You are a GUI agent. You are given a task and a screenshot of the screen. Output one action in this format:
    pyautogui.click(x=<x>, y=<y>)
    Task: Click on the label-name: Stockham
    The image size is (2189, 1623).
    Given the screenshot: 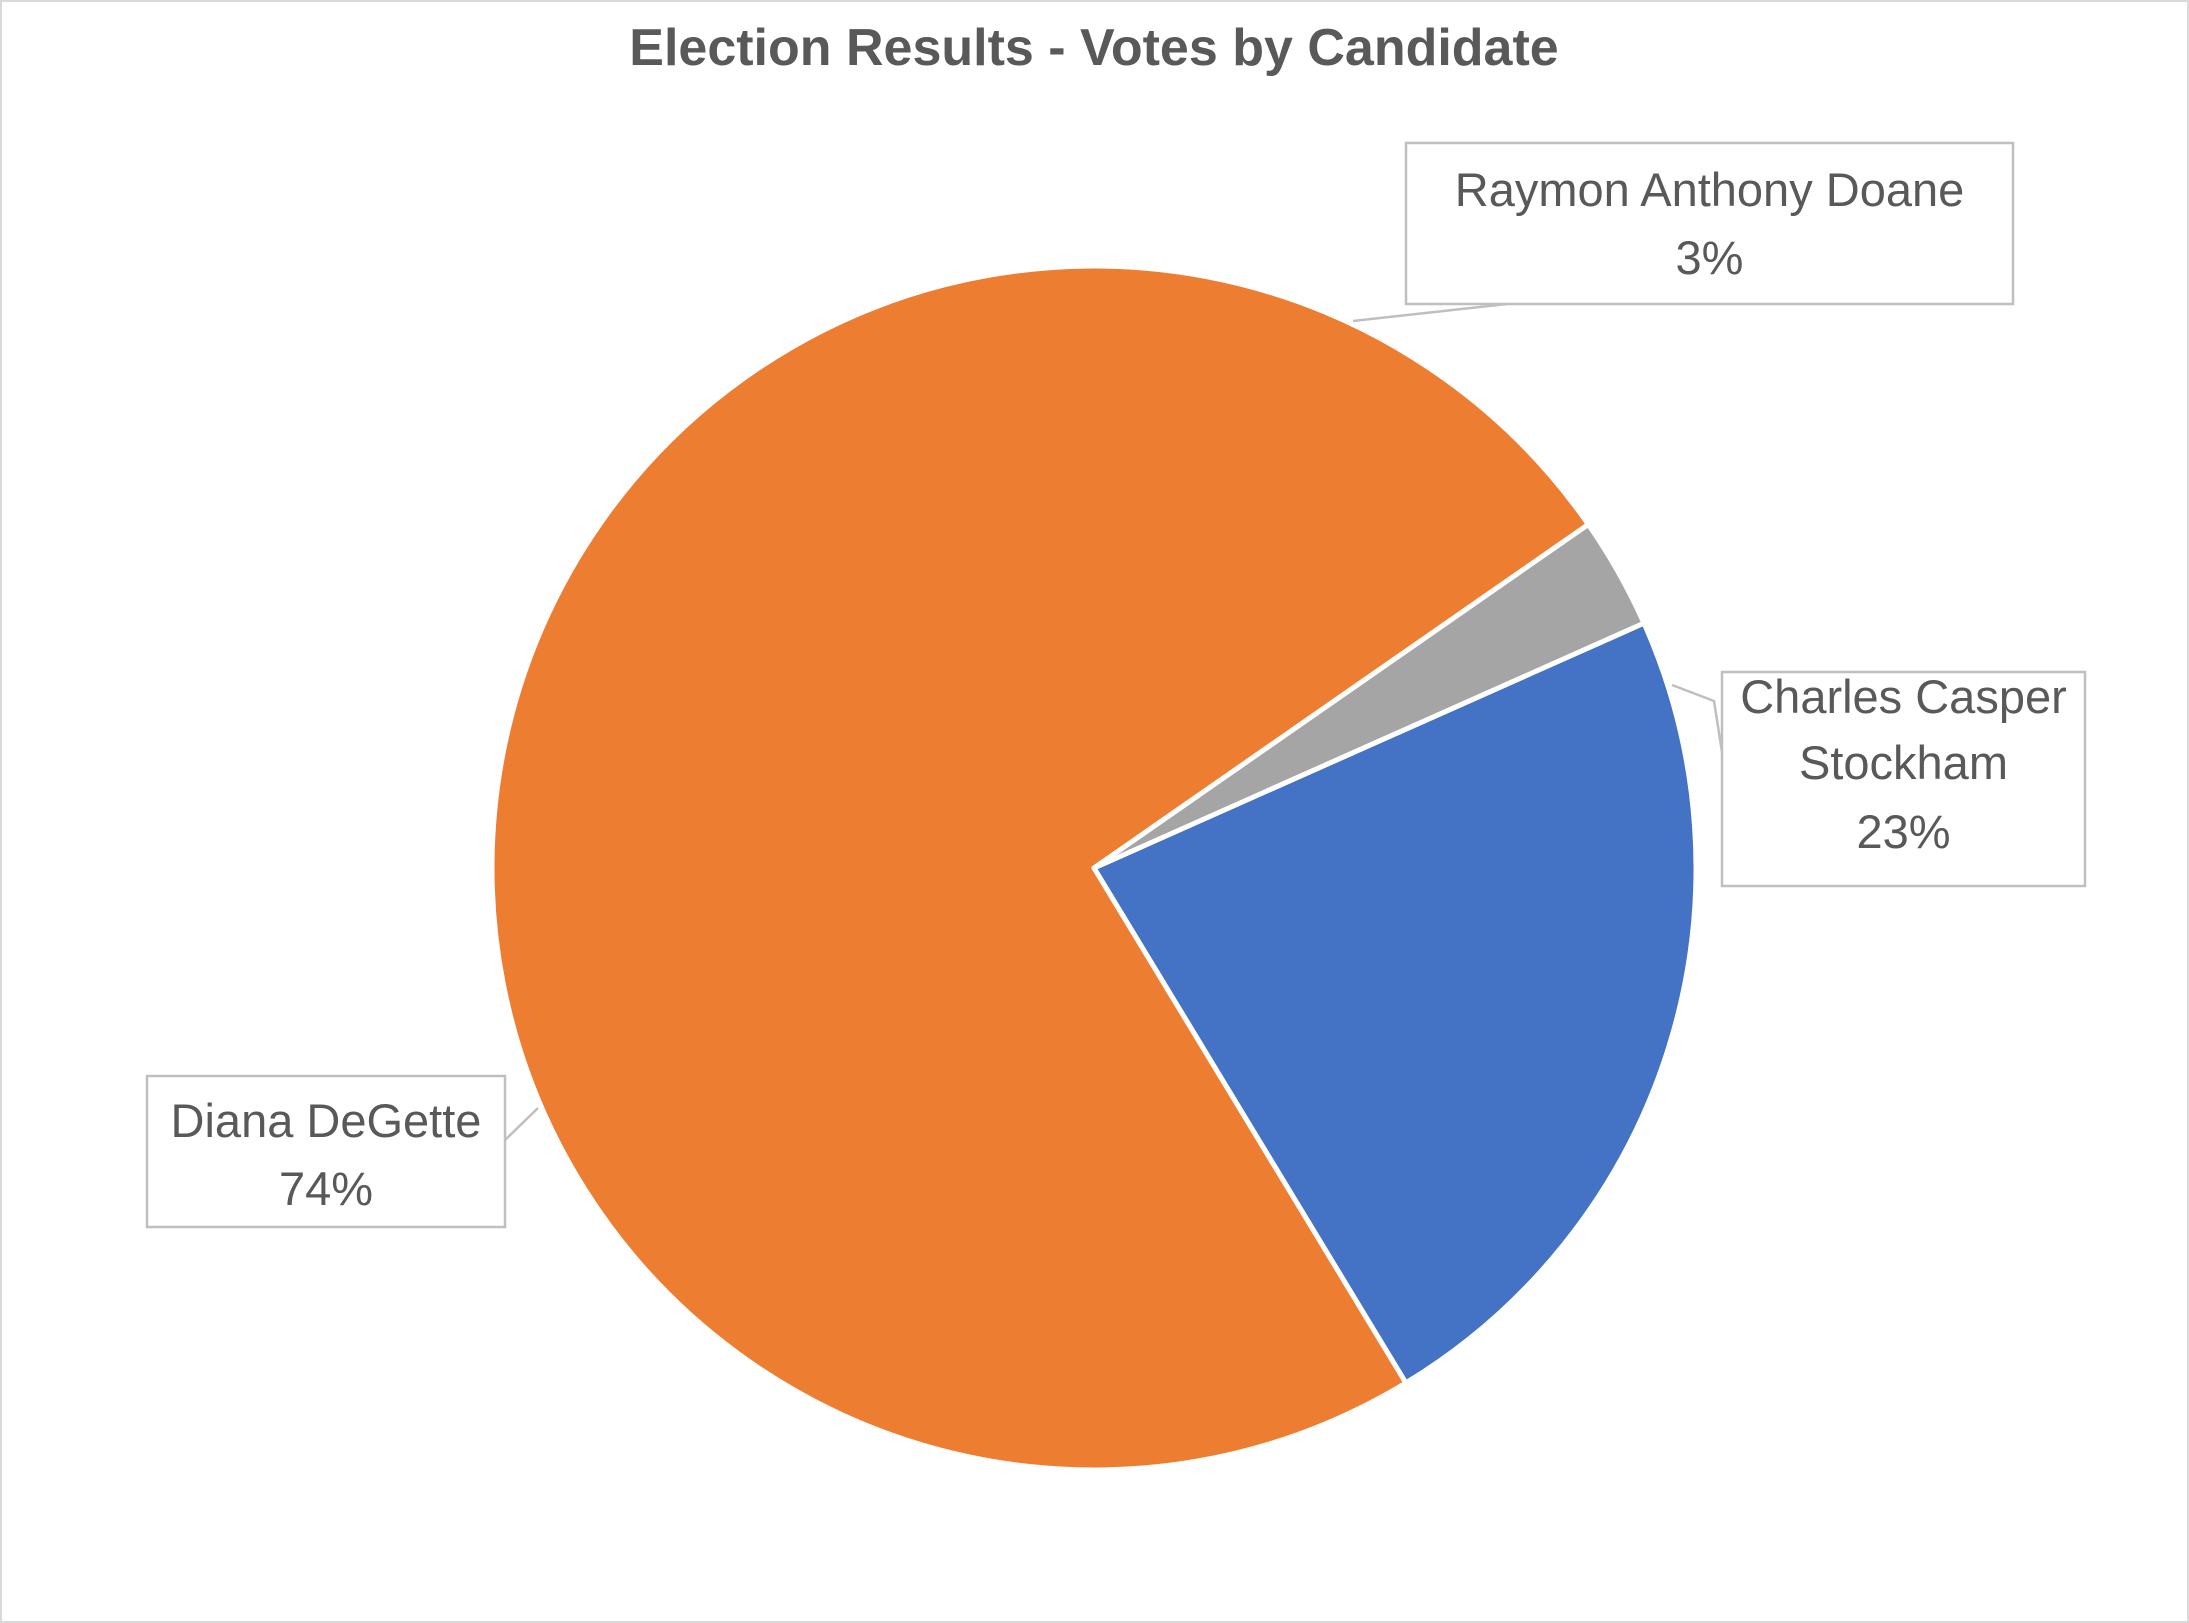 What is the action you would take?
    pyautogui.click(x=1903, y=762)
    